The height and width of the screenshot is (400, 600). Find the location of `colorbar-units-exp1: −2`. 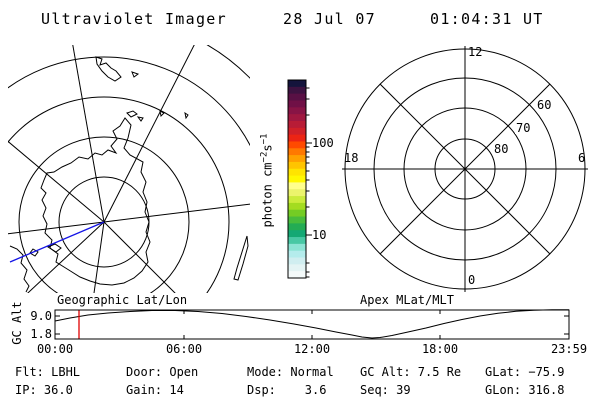

colorbar-units-exp1: −2 is located at coordinates (264, 157).